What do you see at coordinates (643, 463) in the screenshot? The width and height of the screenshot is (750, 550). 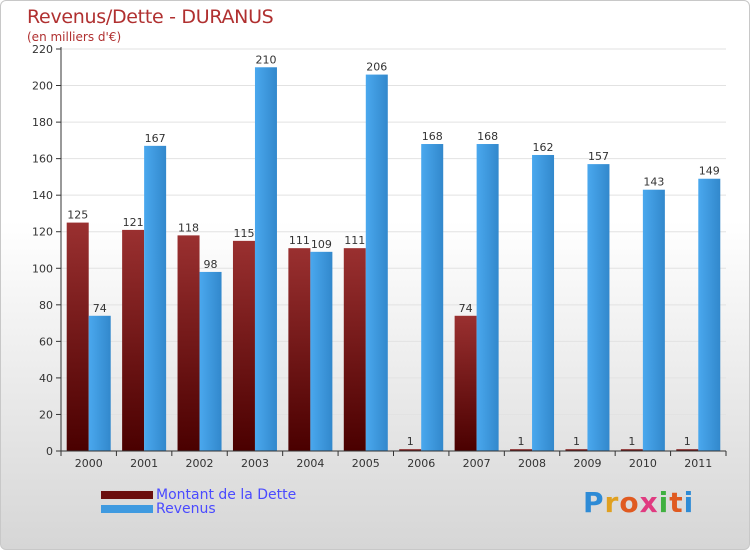 I see `x-tick-label: 2010` at bounding box center [643, 463].